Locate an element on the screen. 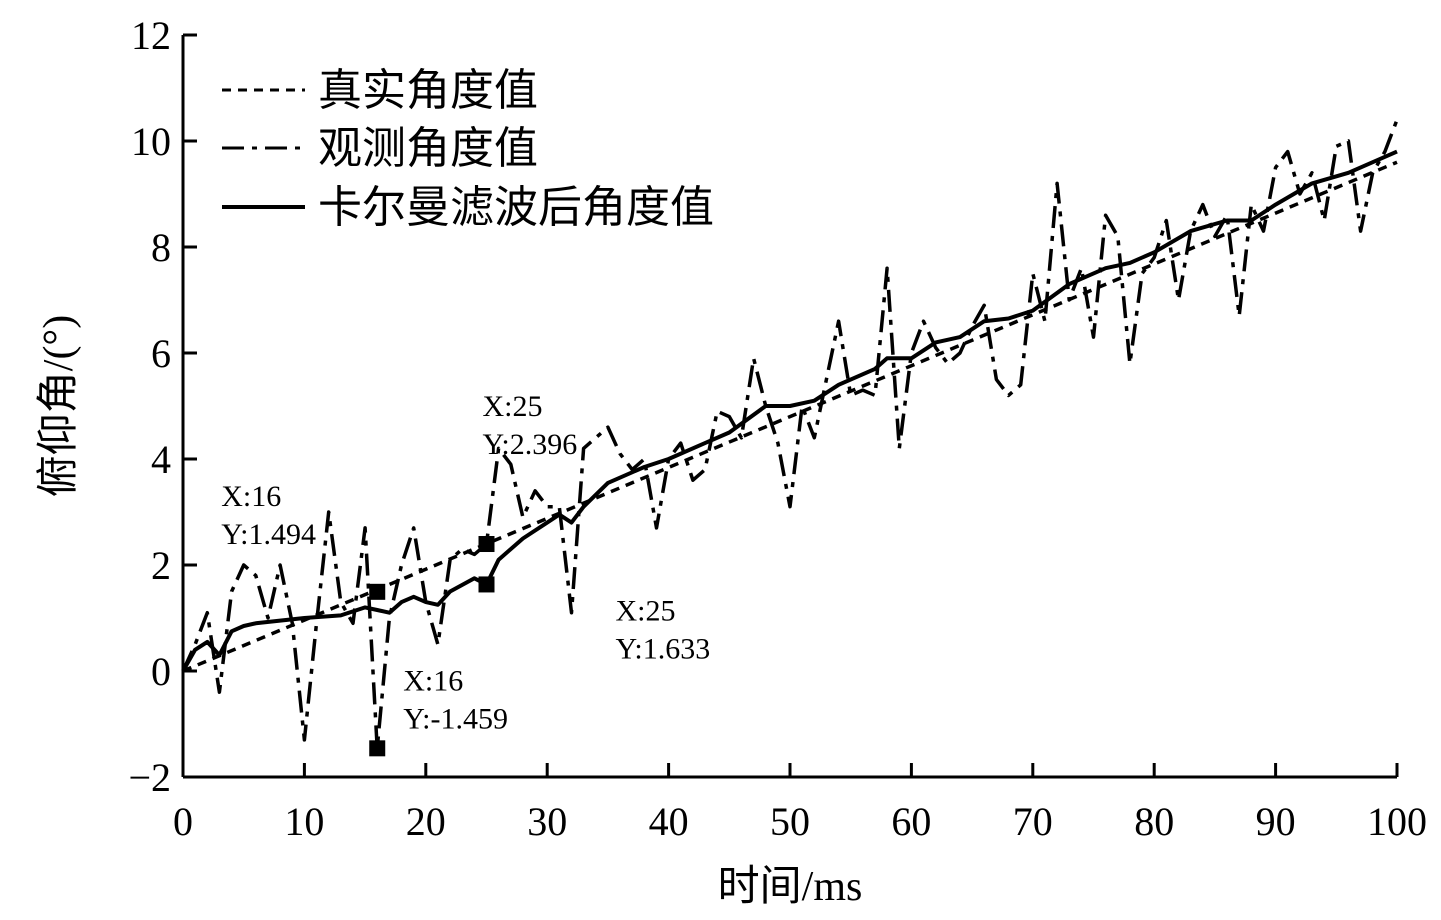  y-axis-label: 俯仰角/(°) is located at coordinates (58, 406).